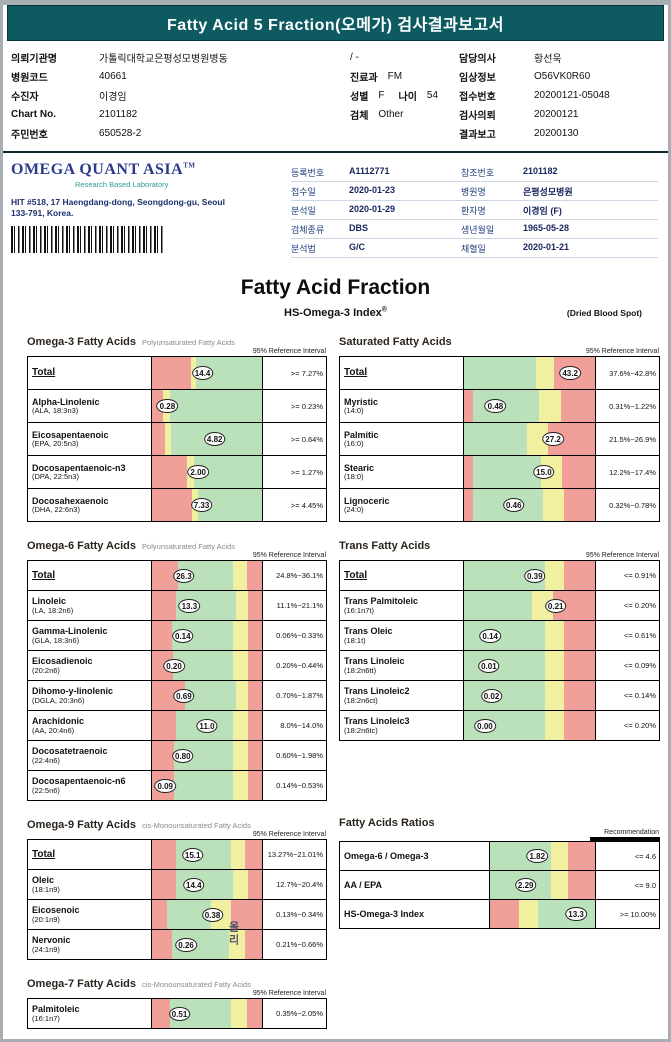 Image resolution: width=671 pixels, height=1042 pixels. What do you see at coordinates (360, 670) in the screenshot?
I see `fatty-acid-code: (18:2n6tt)` at bounding box center [360, 670].